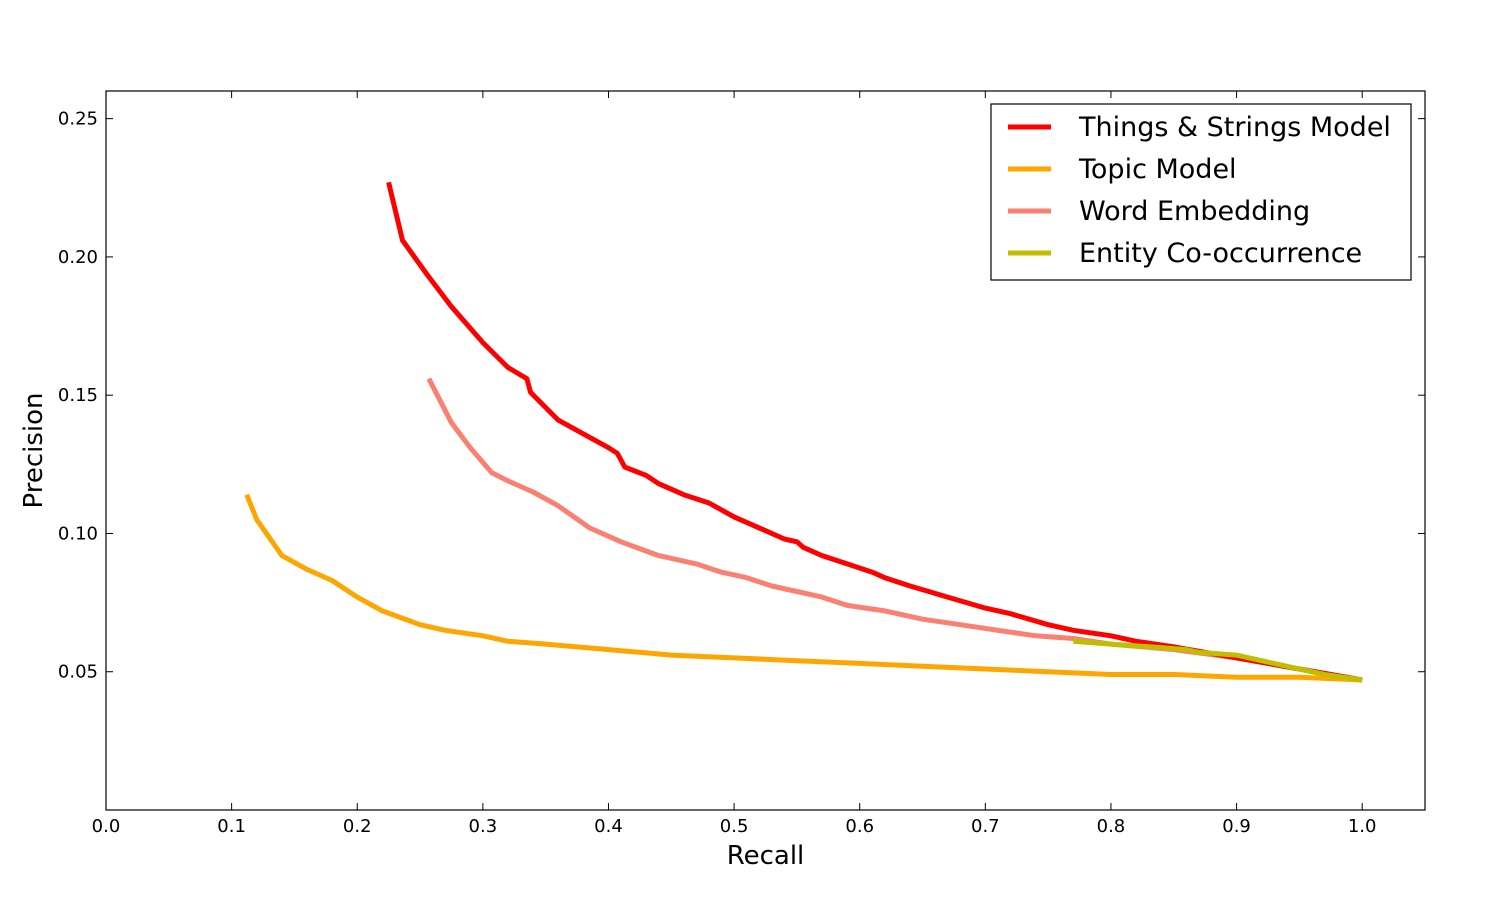  What do you see at coordinates (859, 826) in the screenshot?
I see `x-tick-label: 0.6` at bounding box center [859, 826].